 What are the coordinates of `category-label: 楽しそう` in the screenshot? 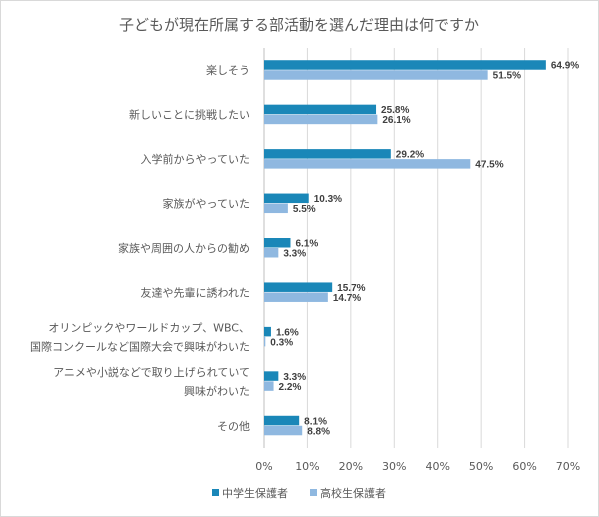 It's located at (228, 70).